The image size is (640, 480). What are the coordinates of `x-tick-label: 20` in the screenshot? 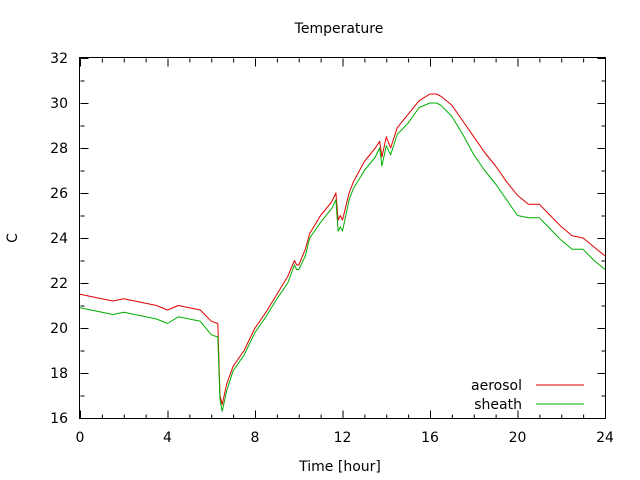 It's located at (518, 438).